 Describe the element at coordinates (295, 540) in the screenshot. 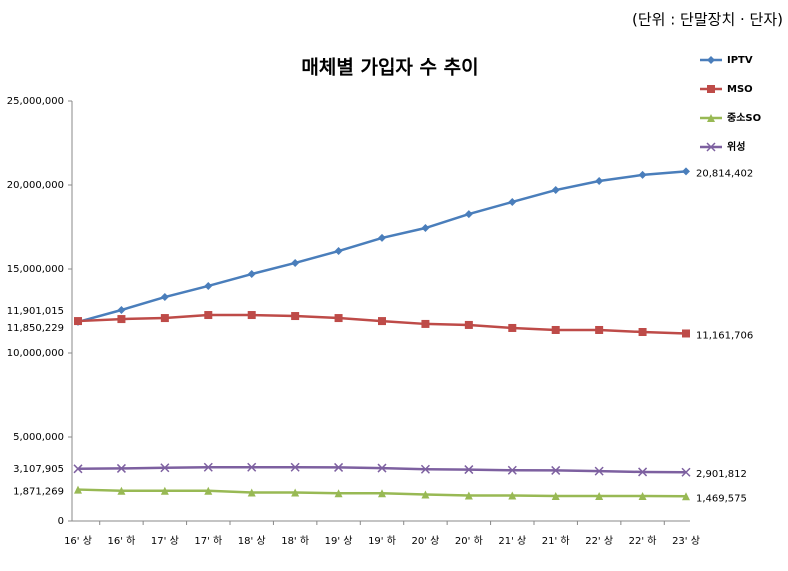

I see `x-tick-label: 18' 하` at that location.